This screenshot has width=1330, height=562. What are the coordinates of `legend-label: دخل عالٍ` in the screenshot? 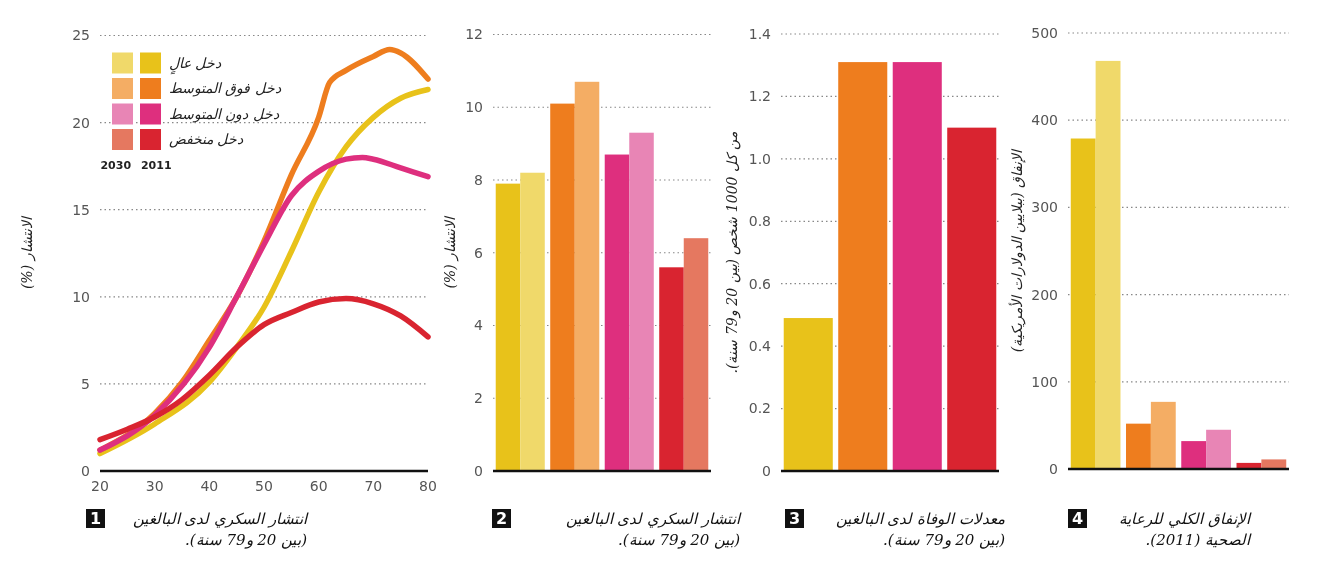 It's located at (196, 64).